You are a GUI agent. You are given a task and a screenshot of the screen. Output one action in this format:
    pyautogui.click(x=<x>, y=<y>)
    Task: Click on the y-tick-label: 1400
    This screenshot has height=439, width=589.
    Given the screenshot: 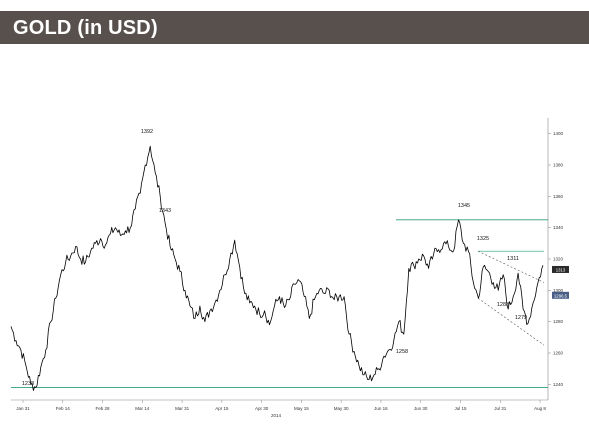 What is the action you would take?
    pyautogui.click(x=558, y=133)
    